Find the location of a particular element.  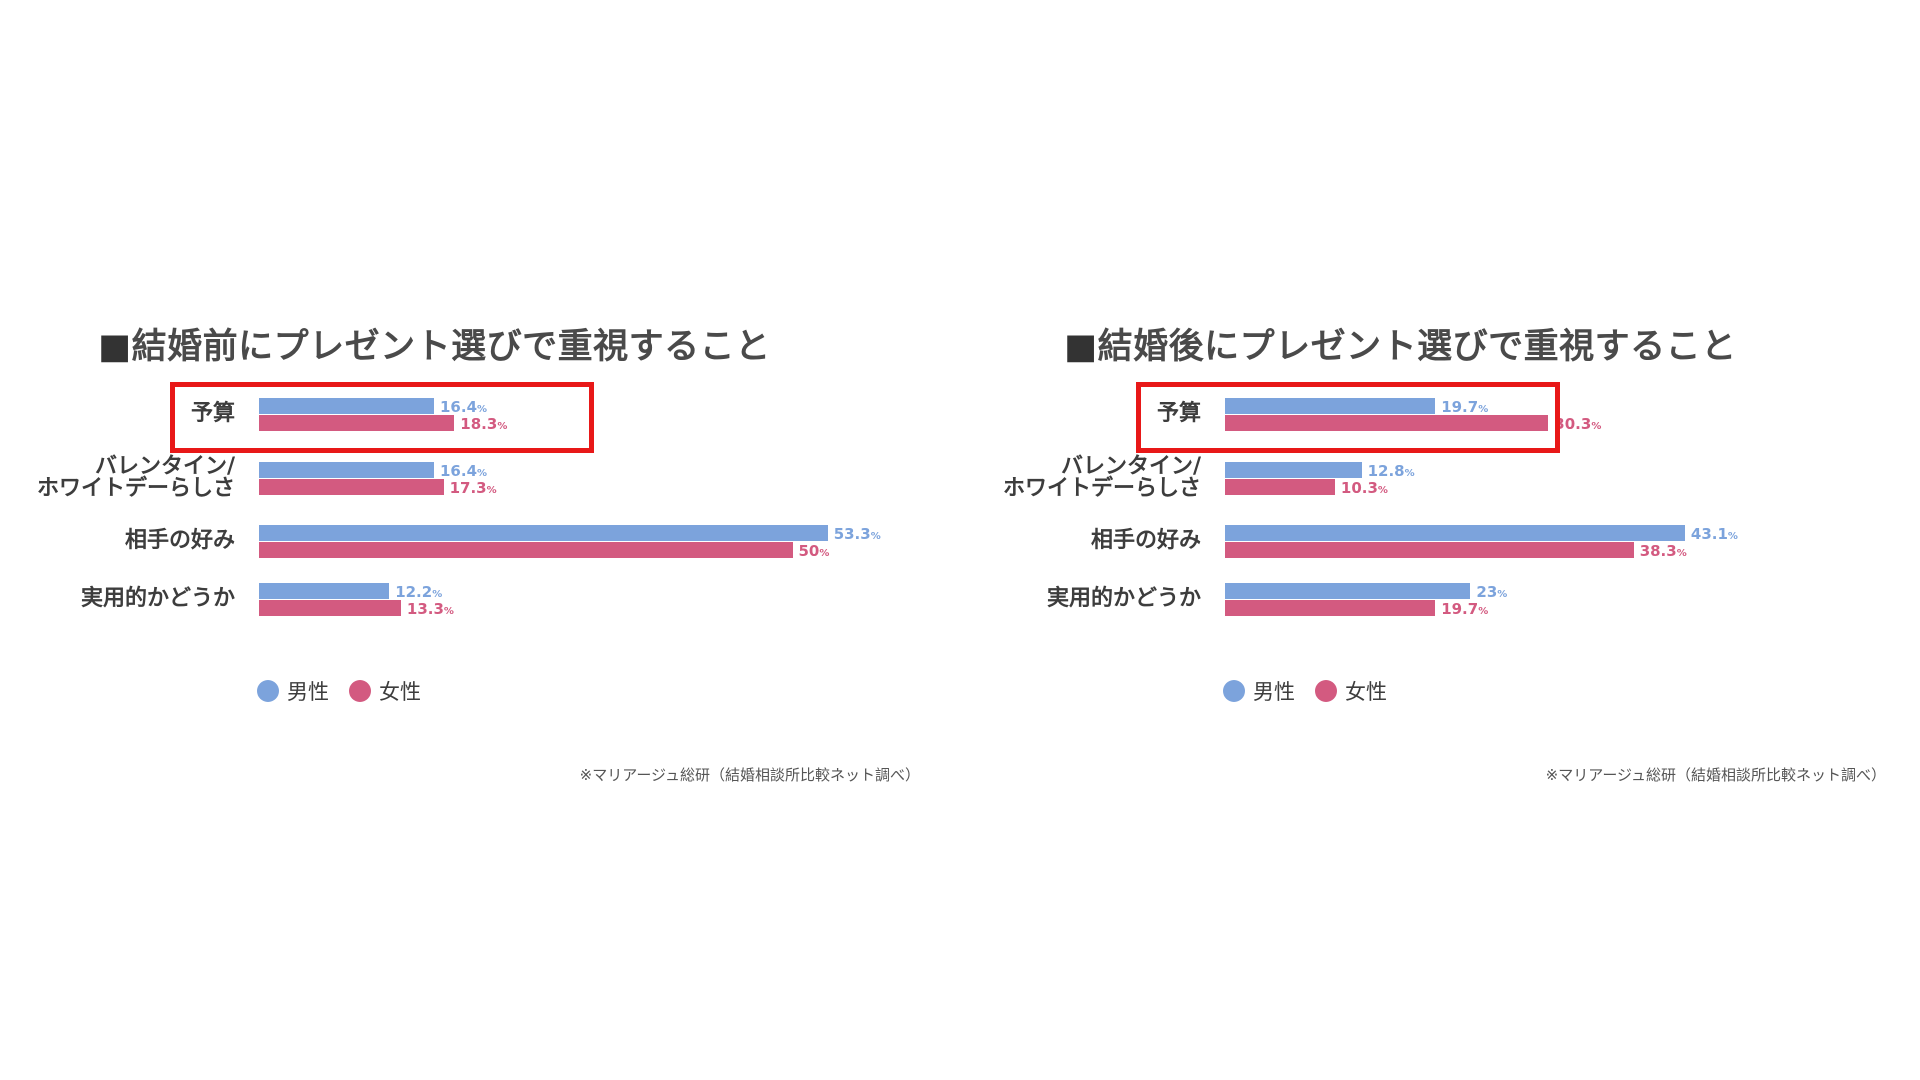

value-label-male: 19.7% is located at coordinates (1464, 408).